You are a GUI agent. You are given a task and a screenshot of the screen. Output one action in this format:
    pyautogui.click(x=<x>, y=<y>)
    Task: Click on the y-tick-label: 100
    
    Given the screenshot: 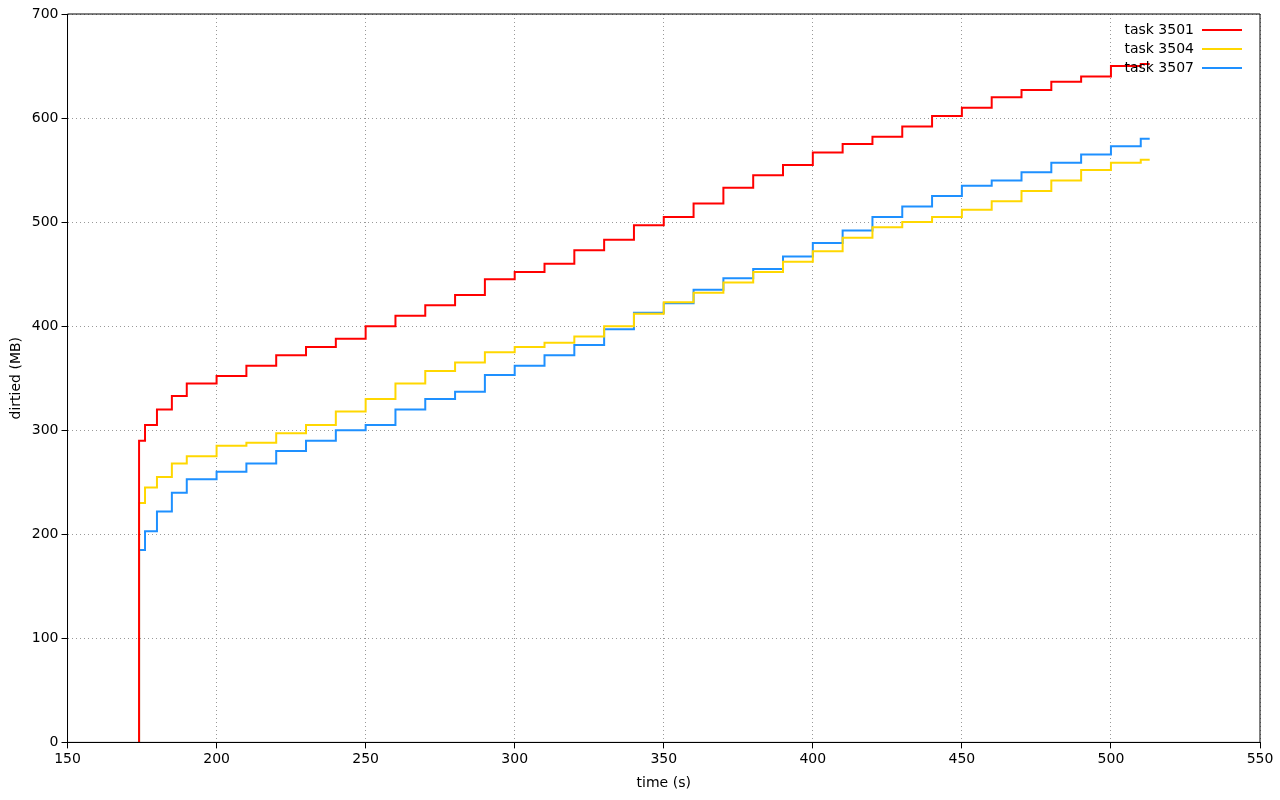 What is the action you would take?
    pyautogui.click(x=45, y=636)
    